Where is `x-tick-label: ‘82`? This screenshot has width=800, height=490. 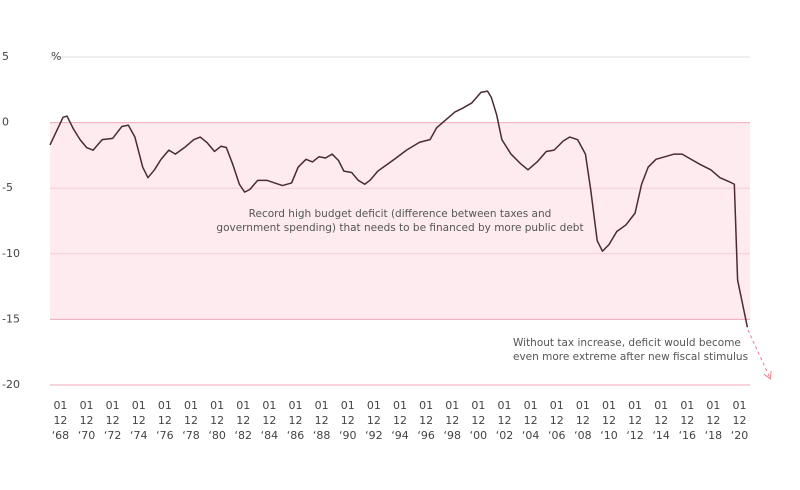 x-tick-label: ‘82 is located at coordinates (244, 435).